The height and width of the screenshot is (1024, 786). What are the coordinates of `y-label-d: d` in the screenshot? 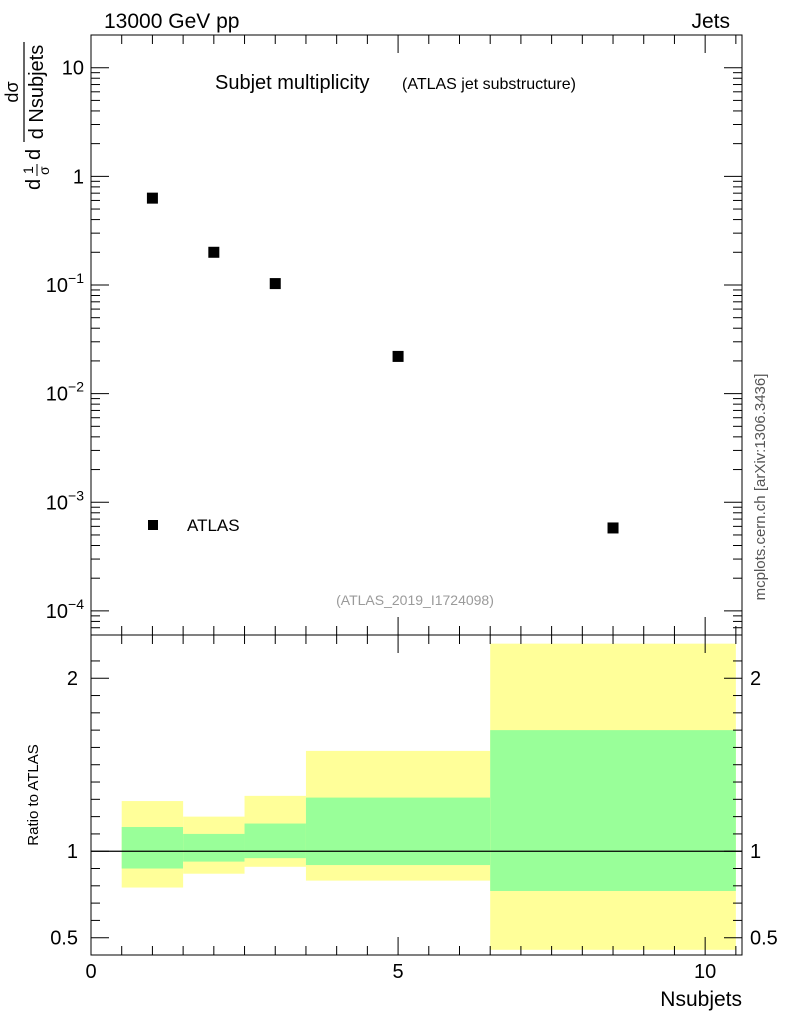 It's located at (34, 184).